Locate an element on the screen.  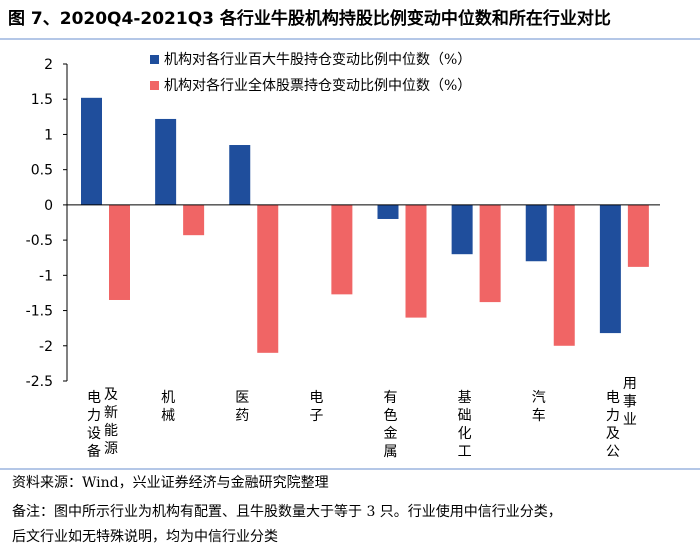
legend-label-series1: 机构对各行业百大牛股持仓变动比例中位数（%） is located at coordinates (317, 60).